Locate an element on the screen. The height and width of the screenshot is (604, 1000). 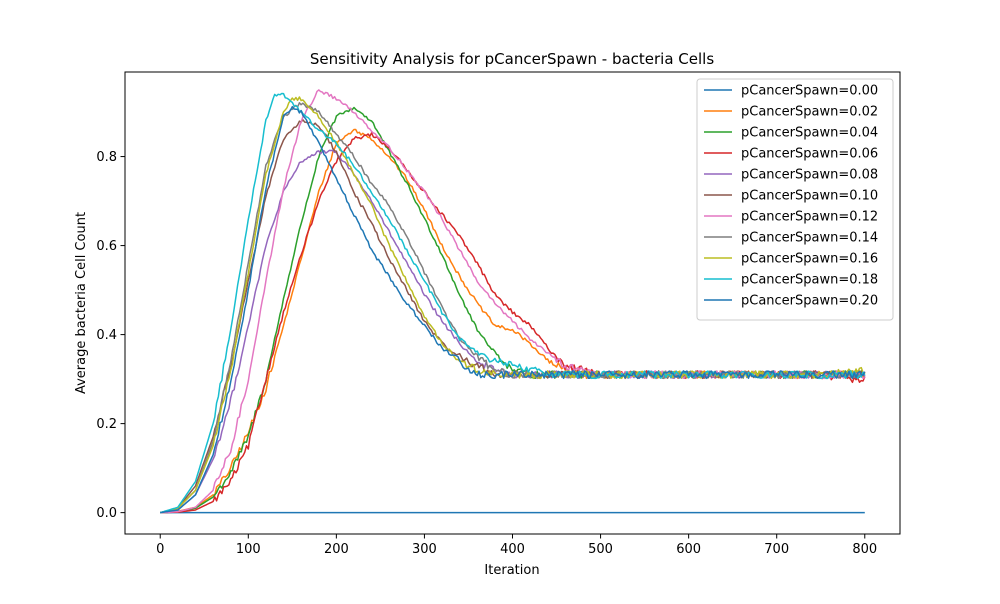
x-axis-label: Iteration is located at coordinates (511, 570).